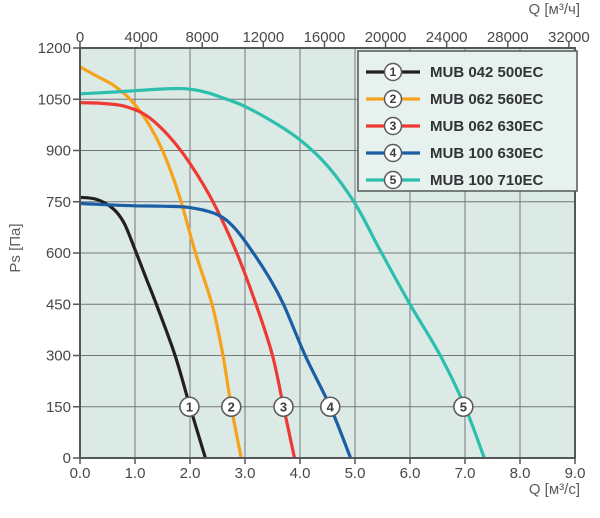 This screenshot has width=600, height=518. I want to click on y-tick-label: 750, so click(58, 202).